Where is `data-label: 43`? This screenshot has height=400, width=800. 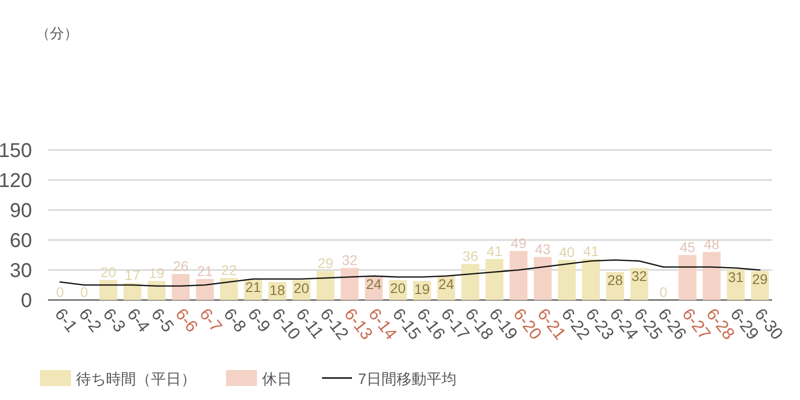
data-label: 43 is located at coordinates (542, 249).